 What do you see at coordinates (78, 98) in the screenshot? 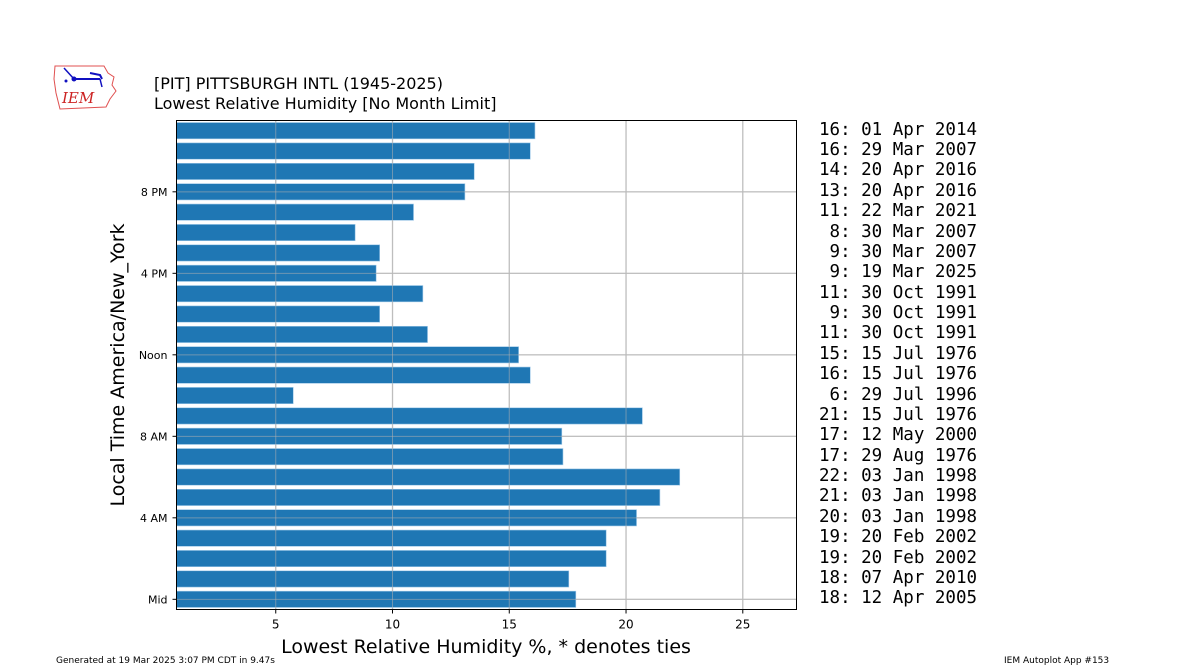
I see `iem-logo-text: IEM` at bounding box center [78, 98].